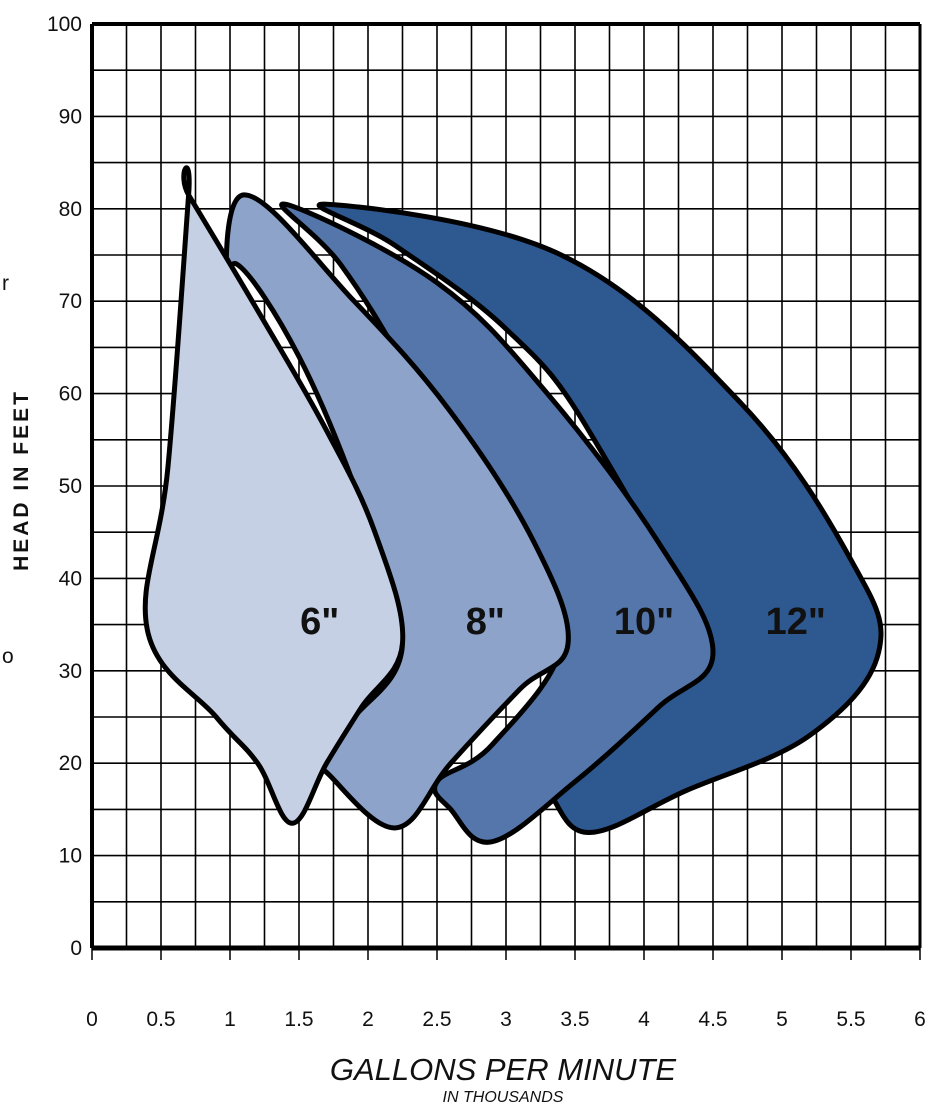 This screenshot has height=1116, width=943. Describe the element at coordinates (70, 856) in the screenshot. I see `y-tick-label: 10` at that location.